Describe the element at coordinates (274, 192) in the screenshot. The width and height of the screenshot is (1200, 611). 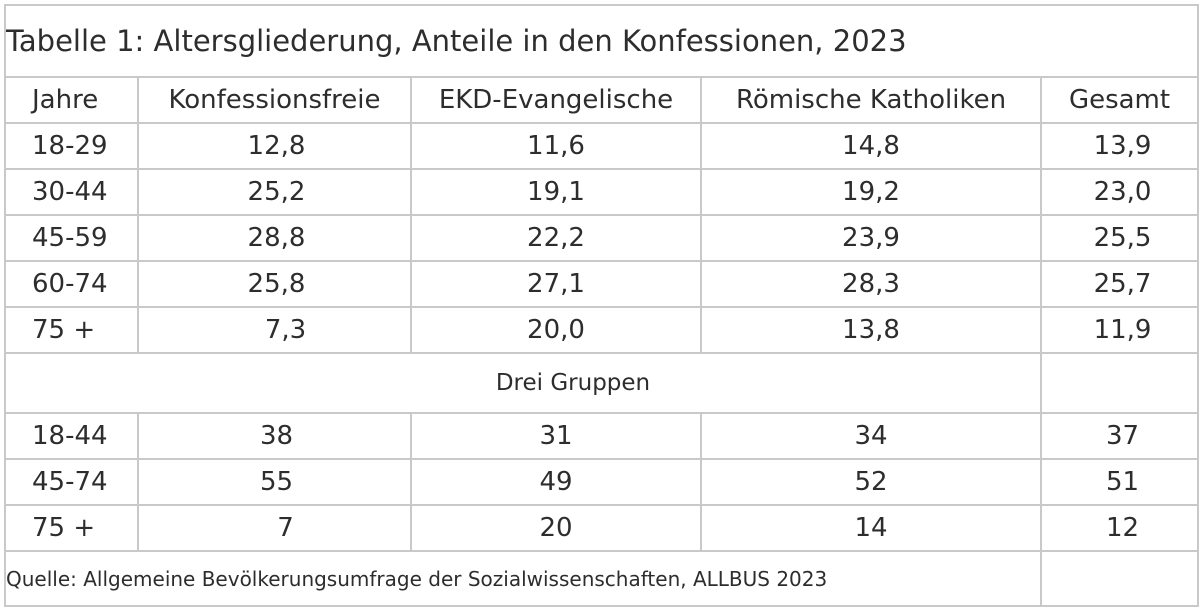
I see `table-cell: 25,2` at that location.